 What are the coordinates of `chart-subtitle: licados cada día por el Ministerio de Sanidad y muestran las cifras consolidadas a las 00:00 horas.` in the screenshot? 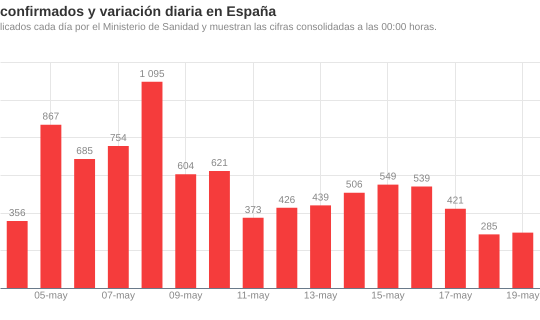 It's located at (218, 27).